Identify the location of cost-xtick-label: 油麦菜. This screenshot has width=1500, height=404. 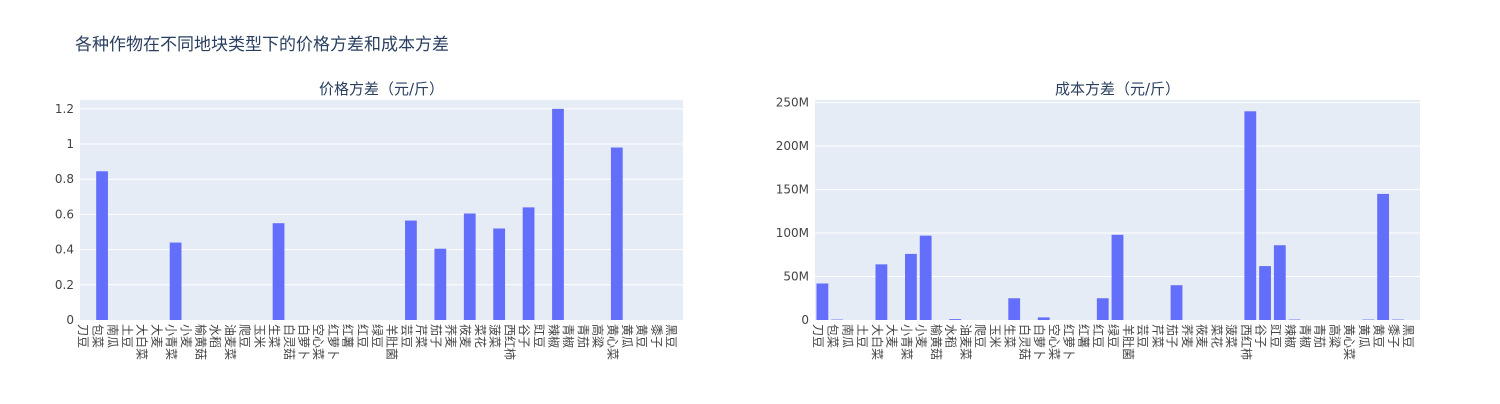
(965, 342).